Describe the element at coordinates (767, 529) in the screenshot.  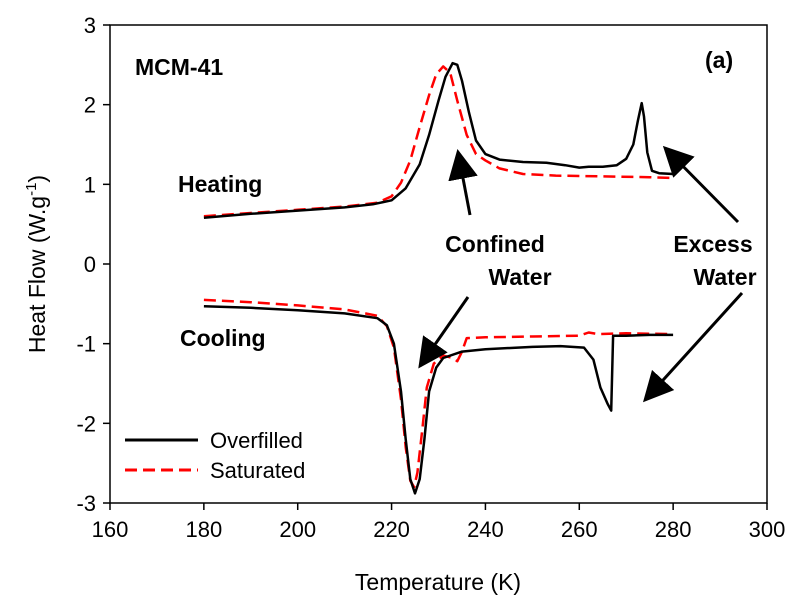
I see `x-tick-label: 300` at that location.